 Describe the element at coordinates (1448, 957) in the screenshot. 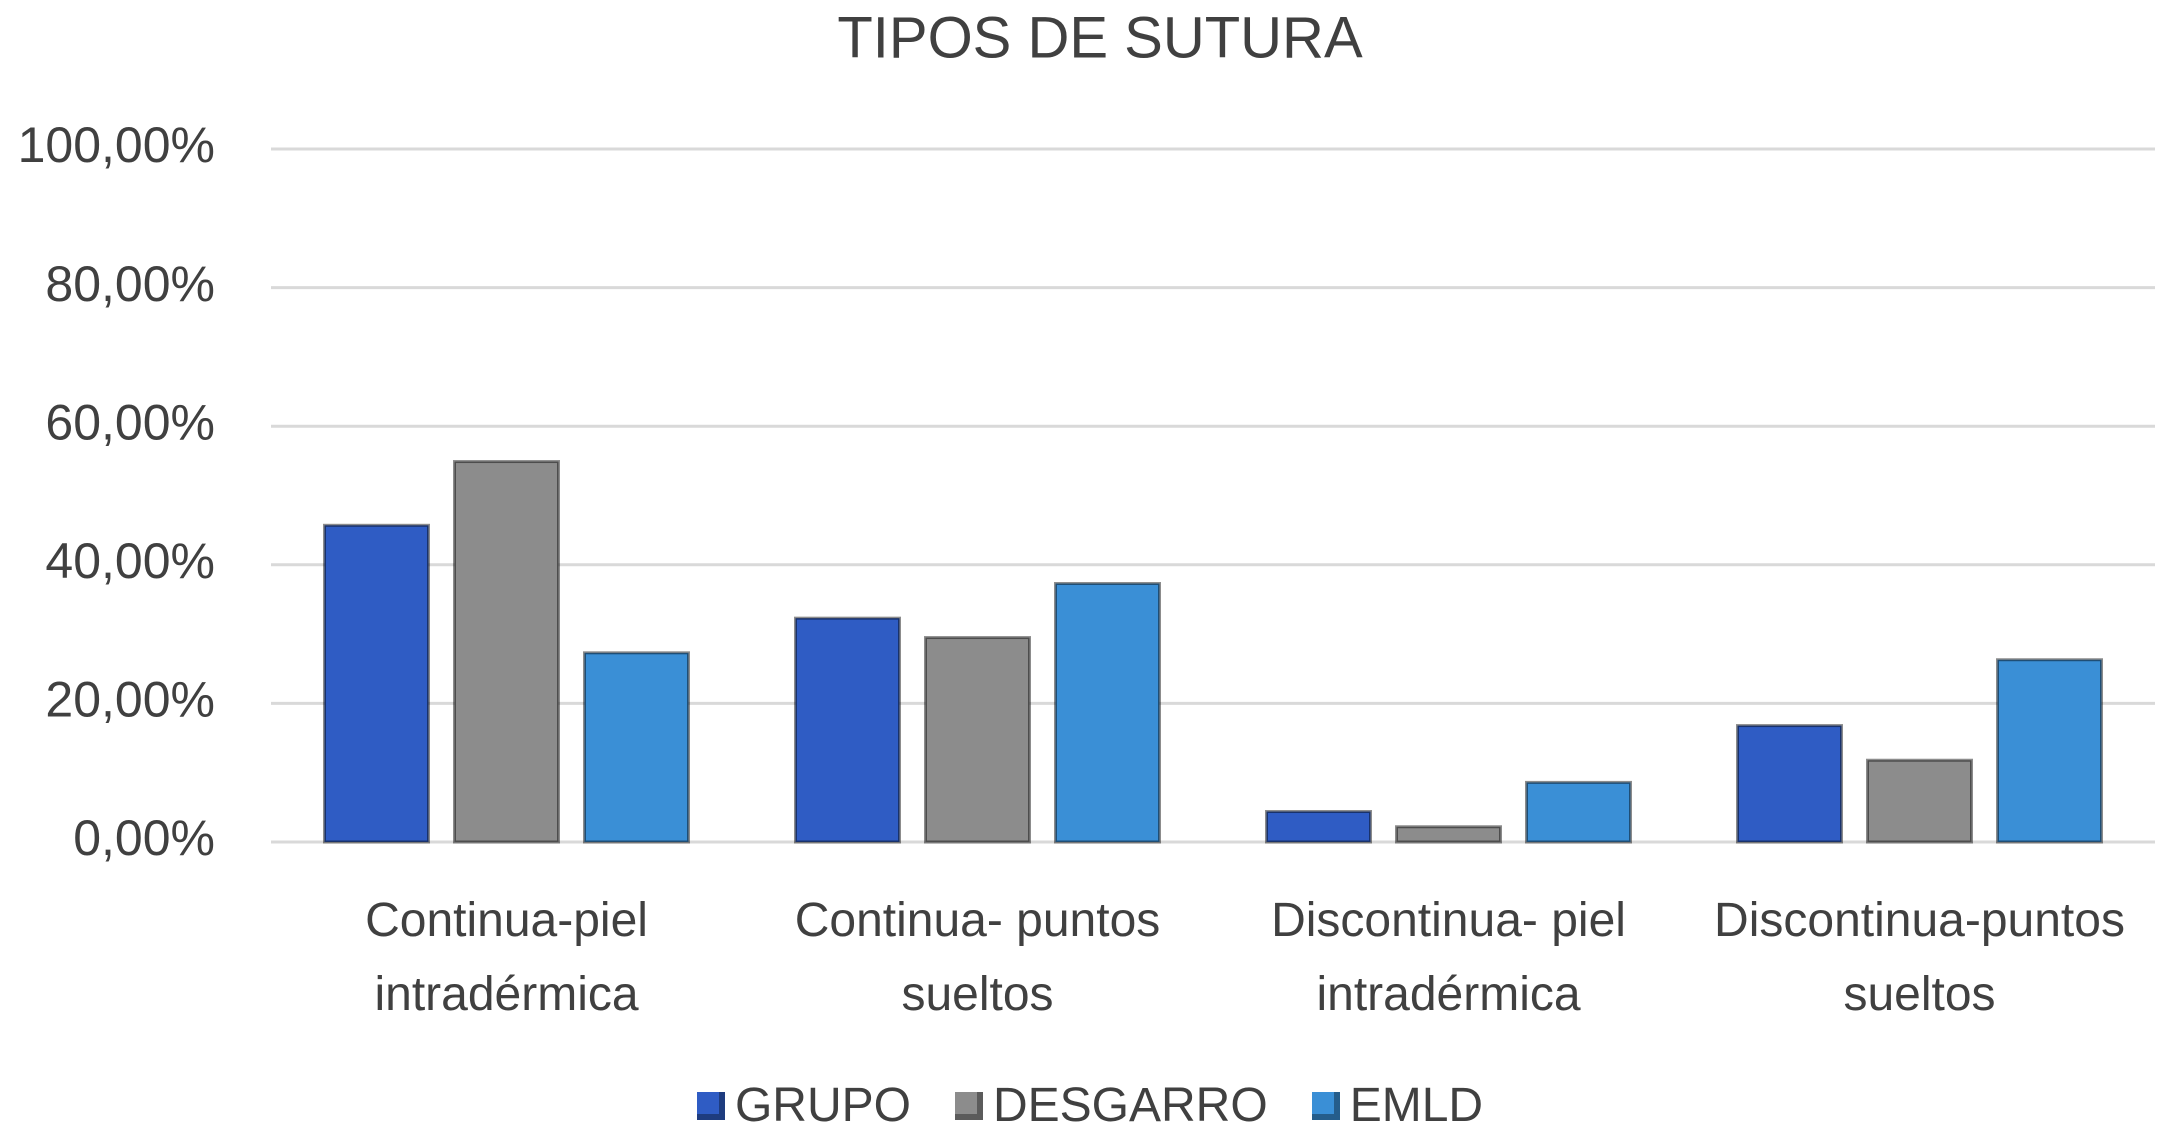

I see `x-tick-label: Discontinua- piel intradérmica` at that location.